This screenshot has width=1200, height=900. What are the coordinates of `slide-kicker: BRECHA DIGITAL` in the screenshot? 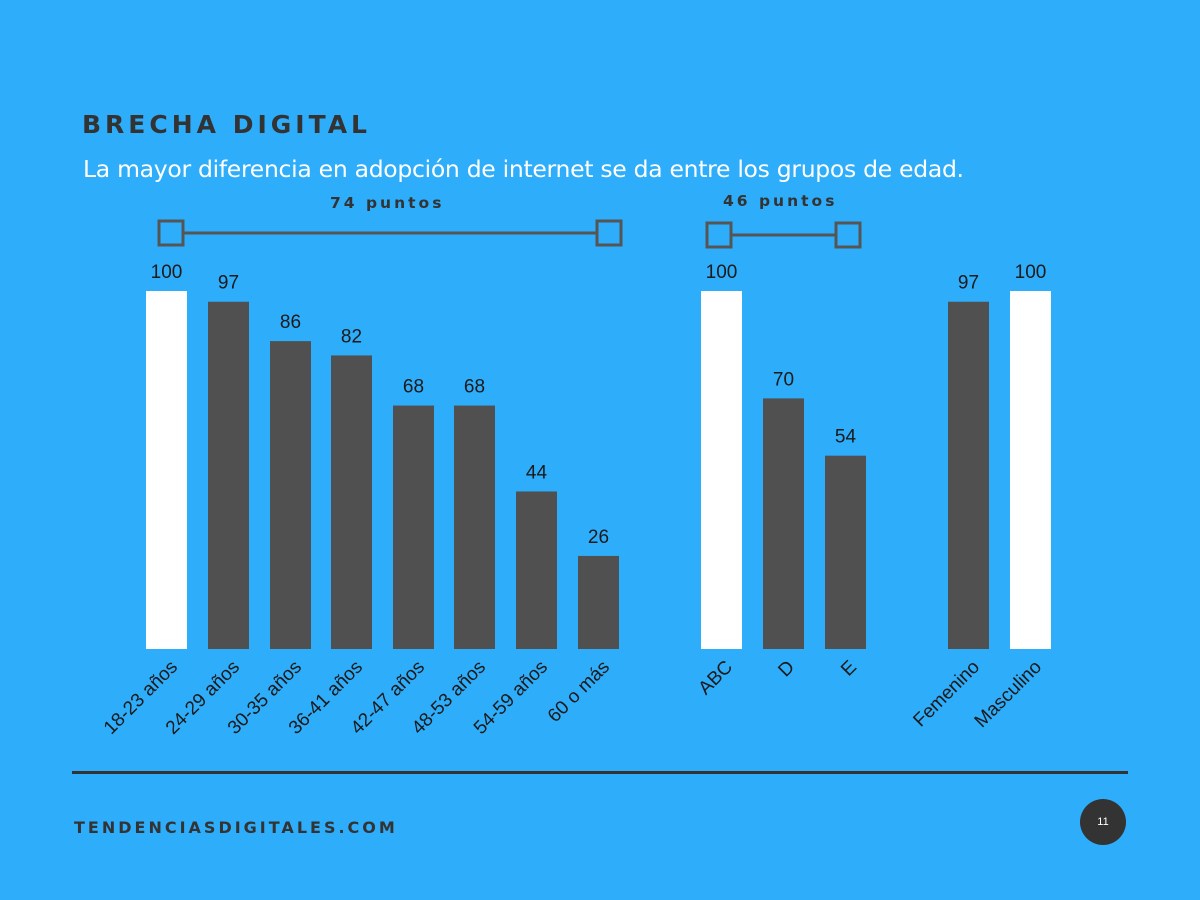 It's located at (226, 124).